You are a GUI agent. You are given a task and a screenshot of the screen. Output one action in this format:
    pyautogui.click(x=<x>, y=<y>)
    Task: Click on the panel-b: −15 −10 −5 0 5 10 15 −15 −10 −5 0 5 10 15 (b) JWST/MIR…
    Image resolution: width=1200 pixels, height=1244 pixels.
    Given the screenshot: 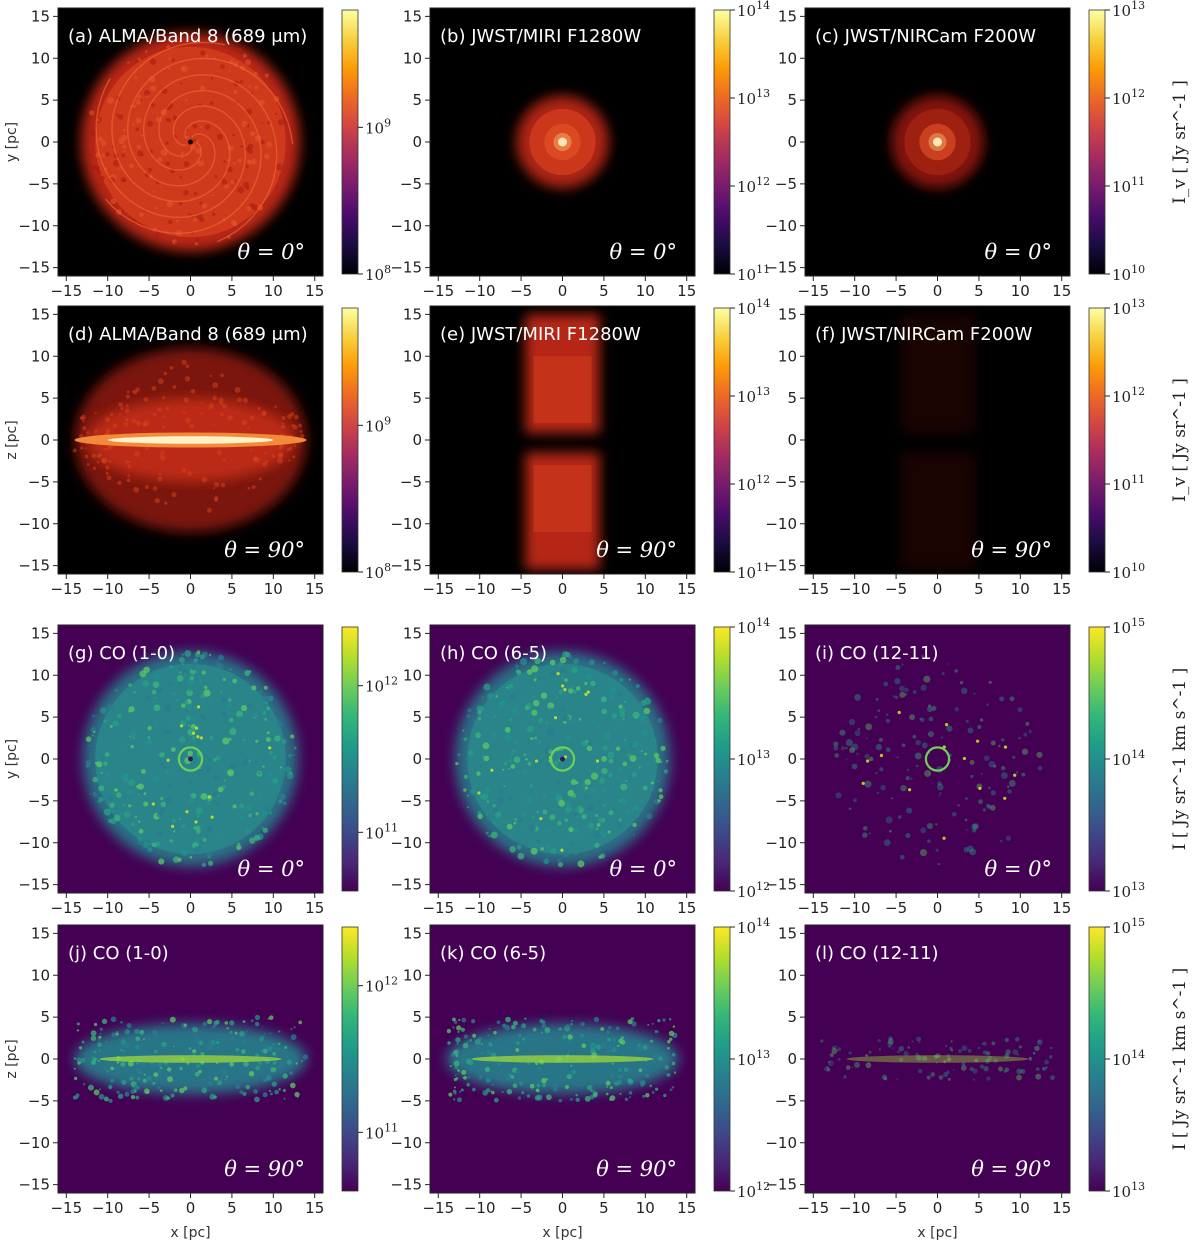 What is the action you would take?
    pyautogui.click(x=580, y=150)
    